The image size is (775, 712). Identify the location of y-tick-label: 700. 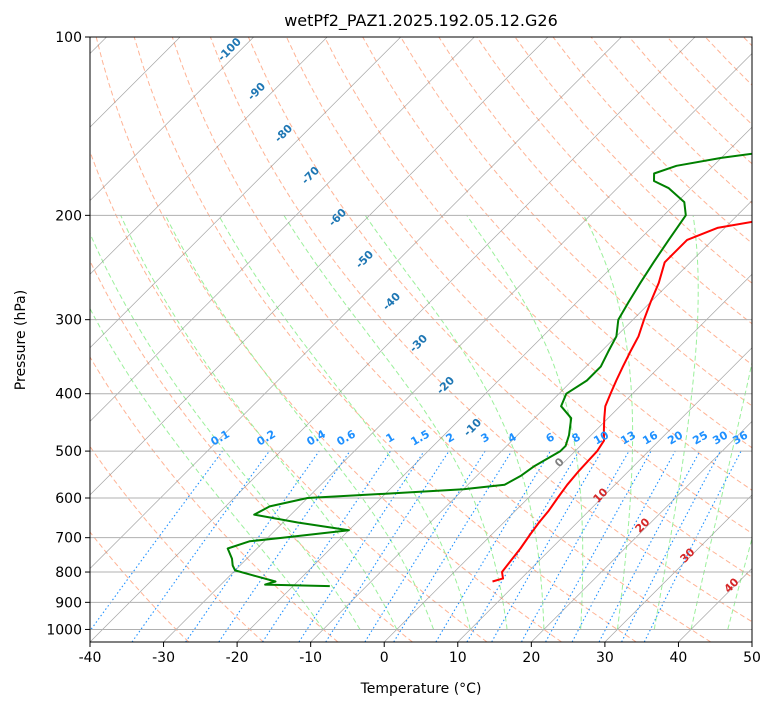
(68, 539).